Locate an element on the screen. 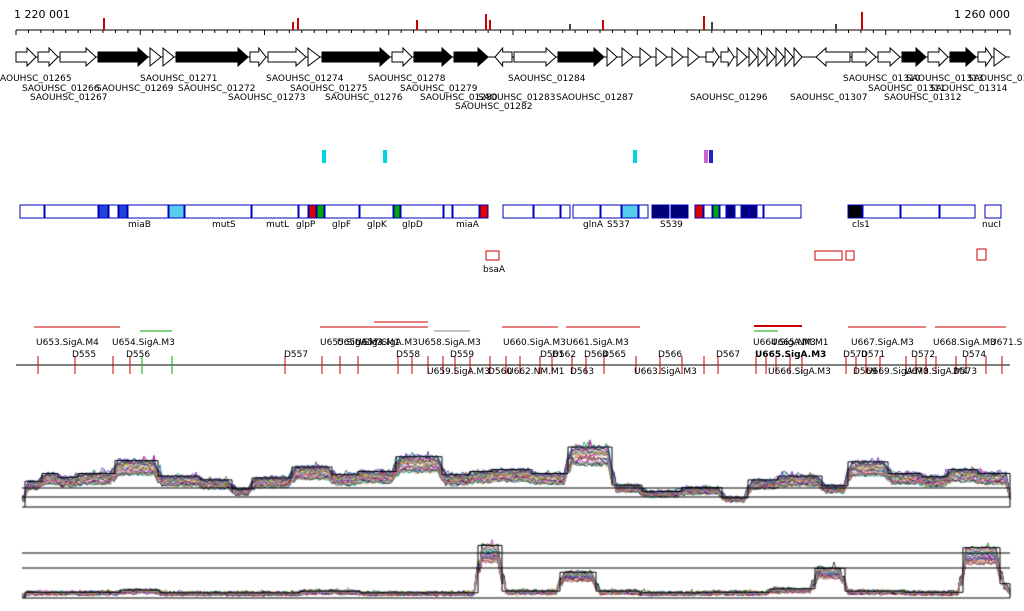 This screenshot has height=611, width=1024. gene-label: SAOUHSC_01280 is located at coordinates (459, 98).